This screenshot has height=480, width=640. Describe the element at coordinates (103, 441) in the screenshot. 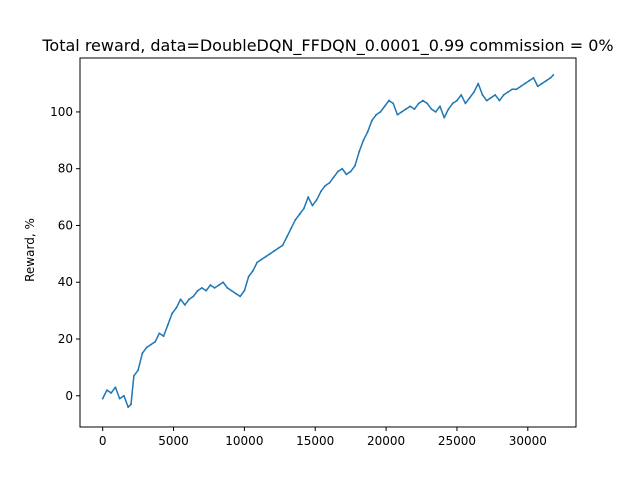

I see `x-tick-label: 0` at that location.